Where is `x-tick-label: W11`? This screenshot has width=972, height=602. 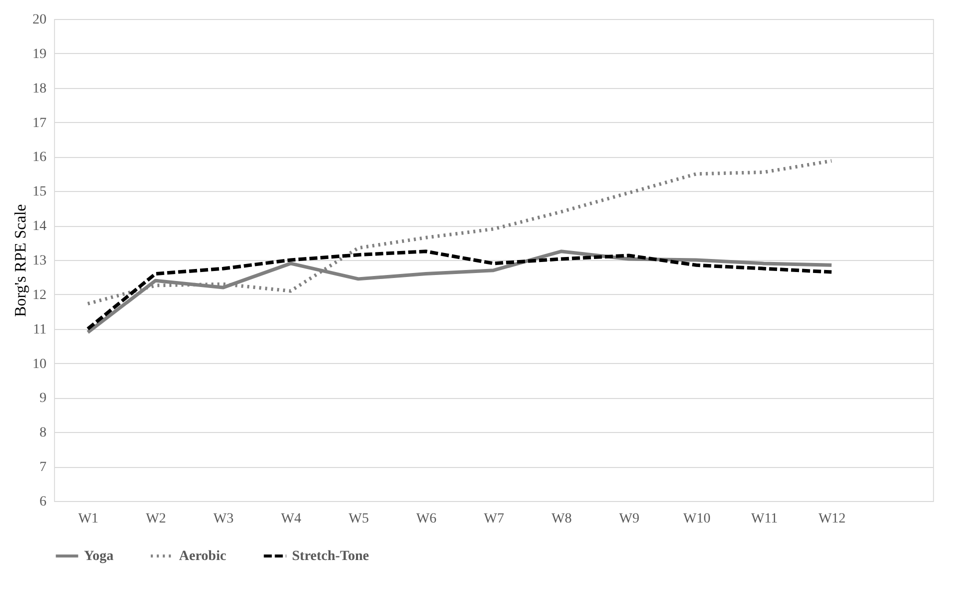 x-tick-label: W11 is located at coordinates (764, 519).